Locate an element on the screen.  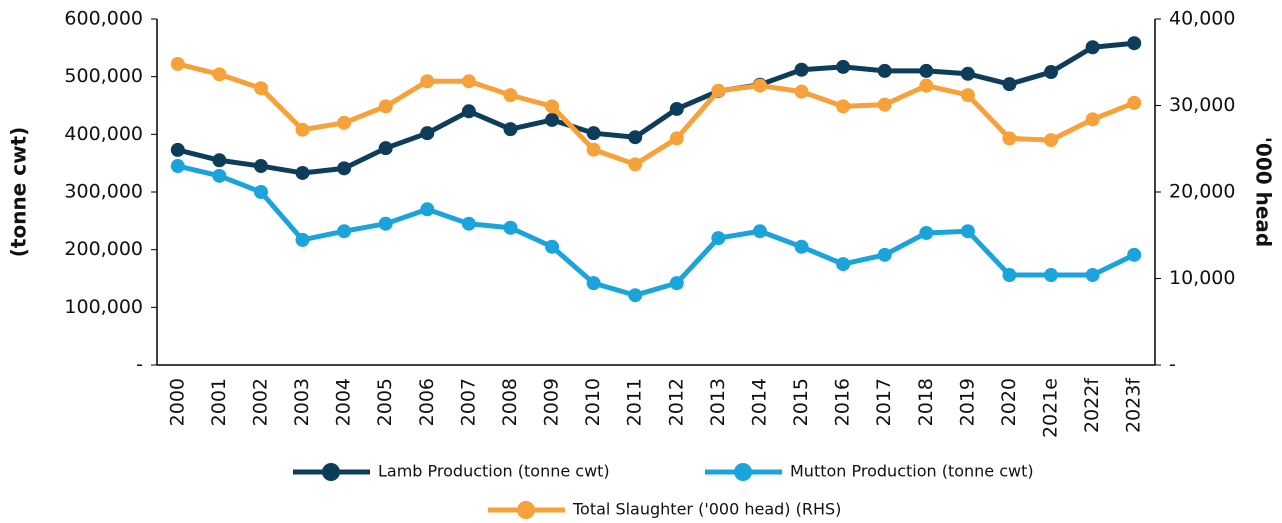
x-tick-label: 2015 is located at coordinates (801, 402).